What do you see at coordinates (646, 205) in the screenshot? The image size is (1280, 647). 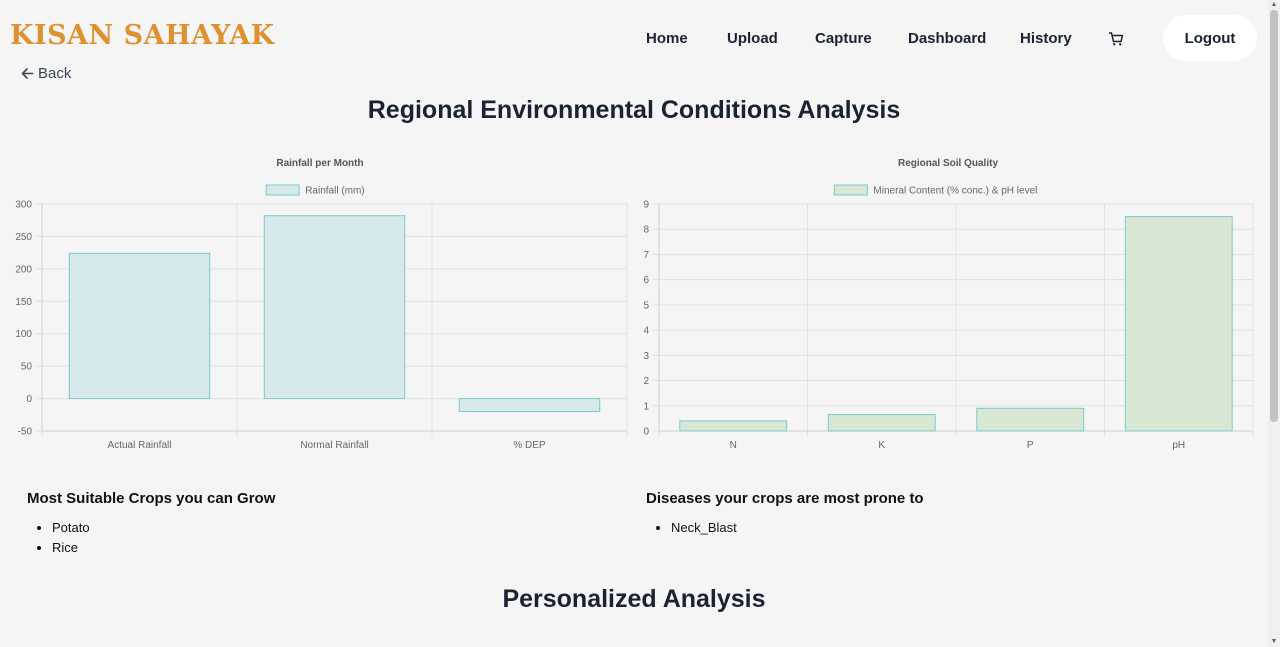 I see `y-tick-label: 9` at bounding box center [646, 205].